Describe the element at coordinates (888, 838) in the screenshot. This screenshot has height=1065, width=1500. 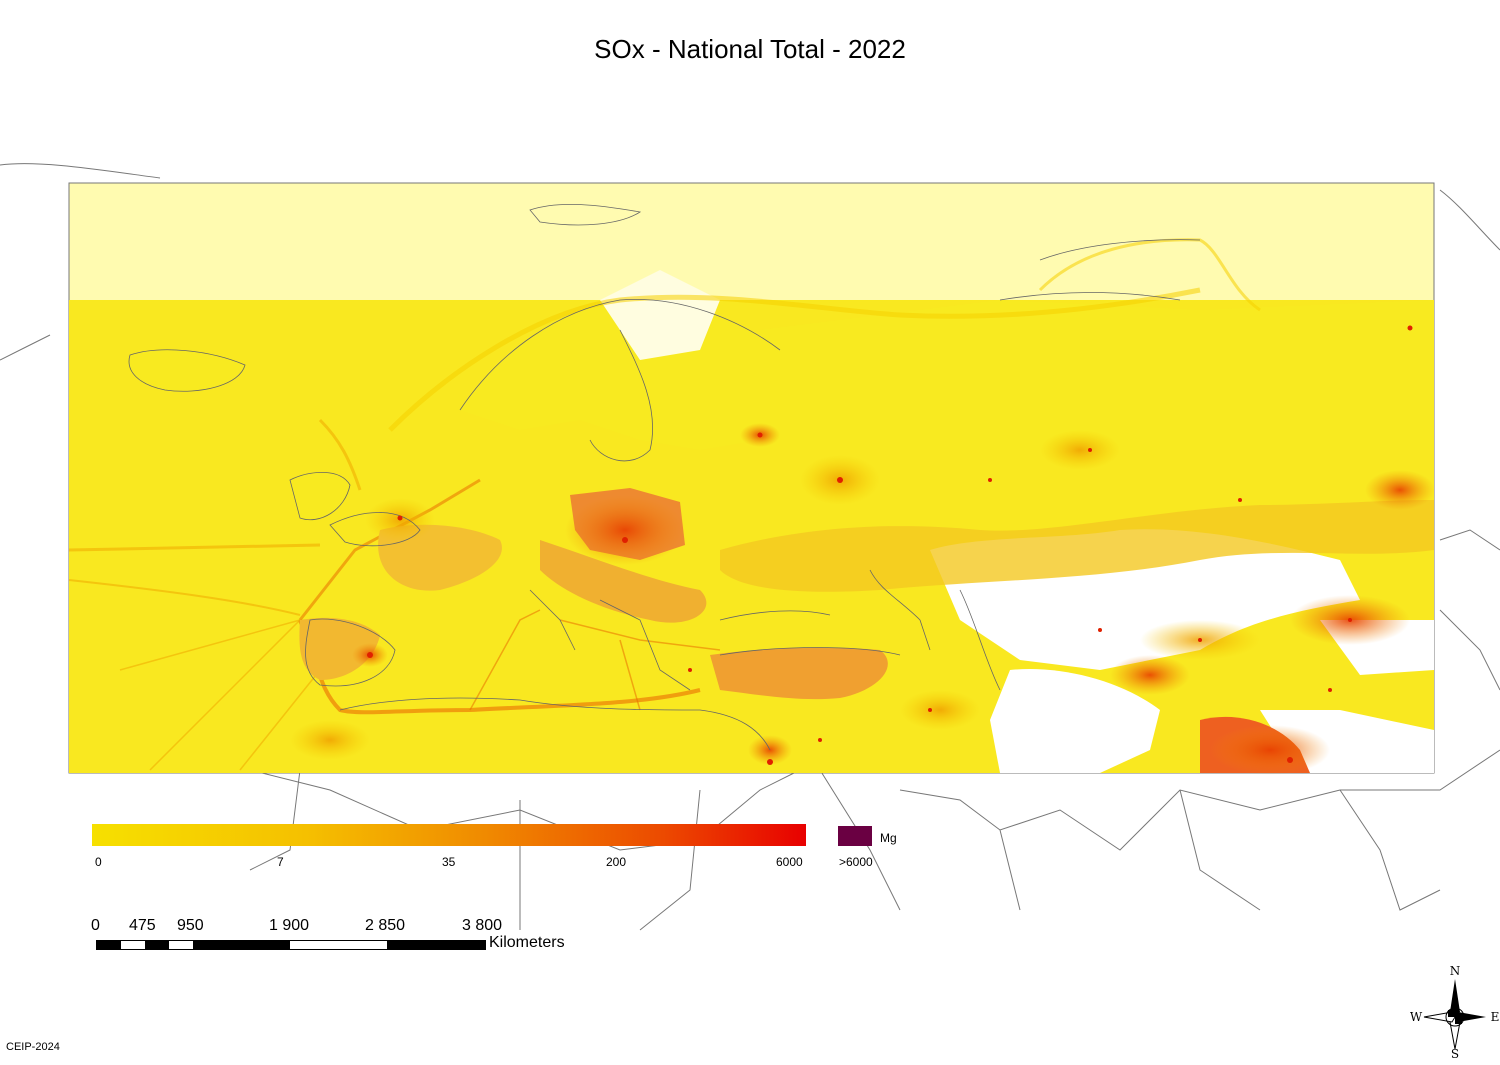
I see `legend-unit: Mg` at that location.